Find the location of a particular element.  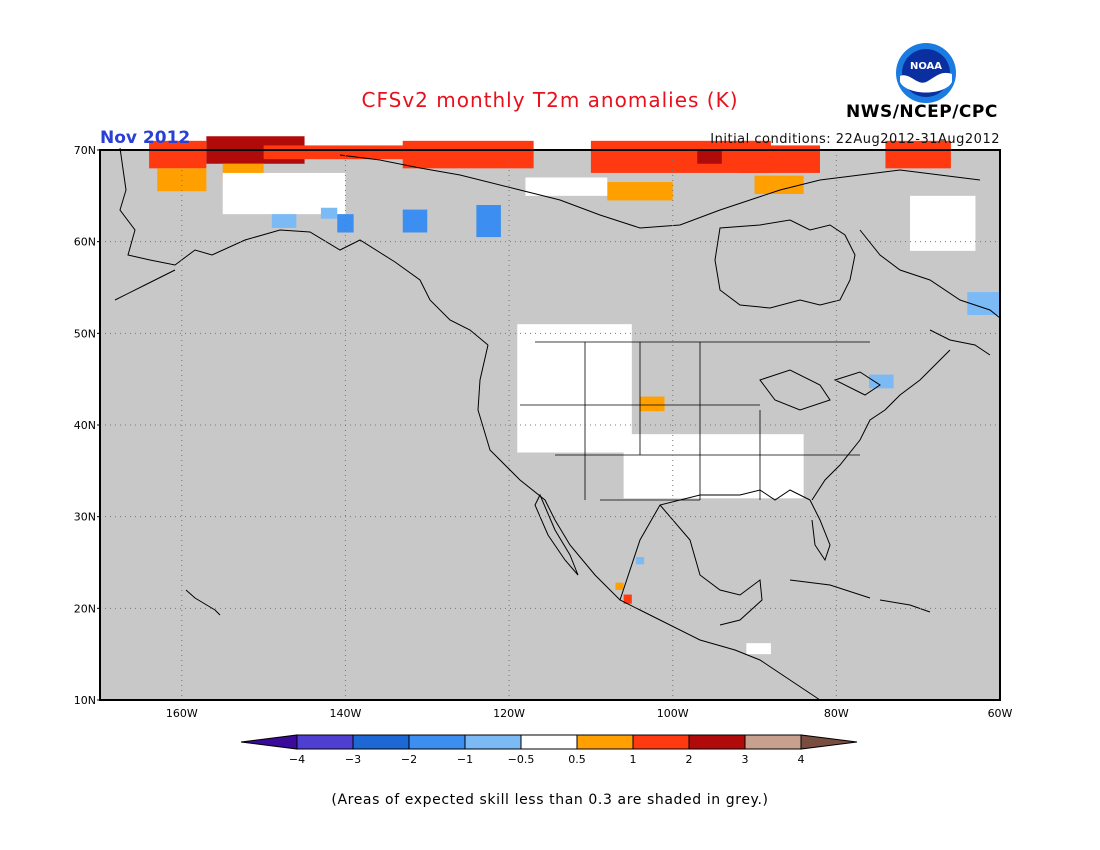

colorbar-min-arrow is located at coordinates (269, 742).